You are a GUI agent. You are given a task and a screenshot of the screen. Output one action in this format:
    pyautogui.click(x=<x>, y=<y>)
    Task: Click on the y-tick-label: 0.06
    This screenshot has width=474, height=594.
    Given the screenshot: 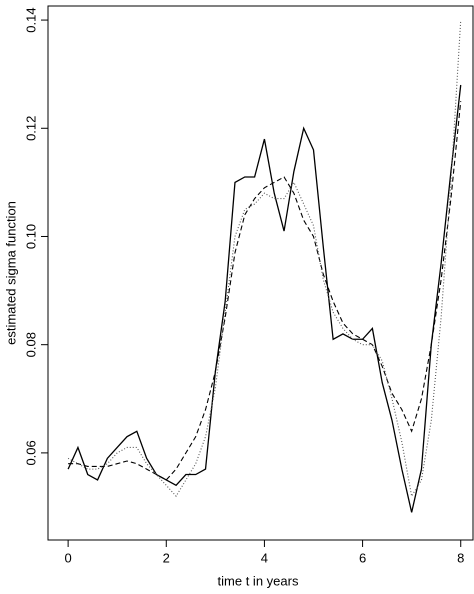 What is the action you would take?
    pyautogui.click(x=30, y=452)
    